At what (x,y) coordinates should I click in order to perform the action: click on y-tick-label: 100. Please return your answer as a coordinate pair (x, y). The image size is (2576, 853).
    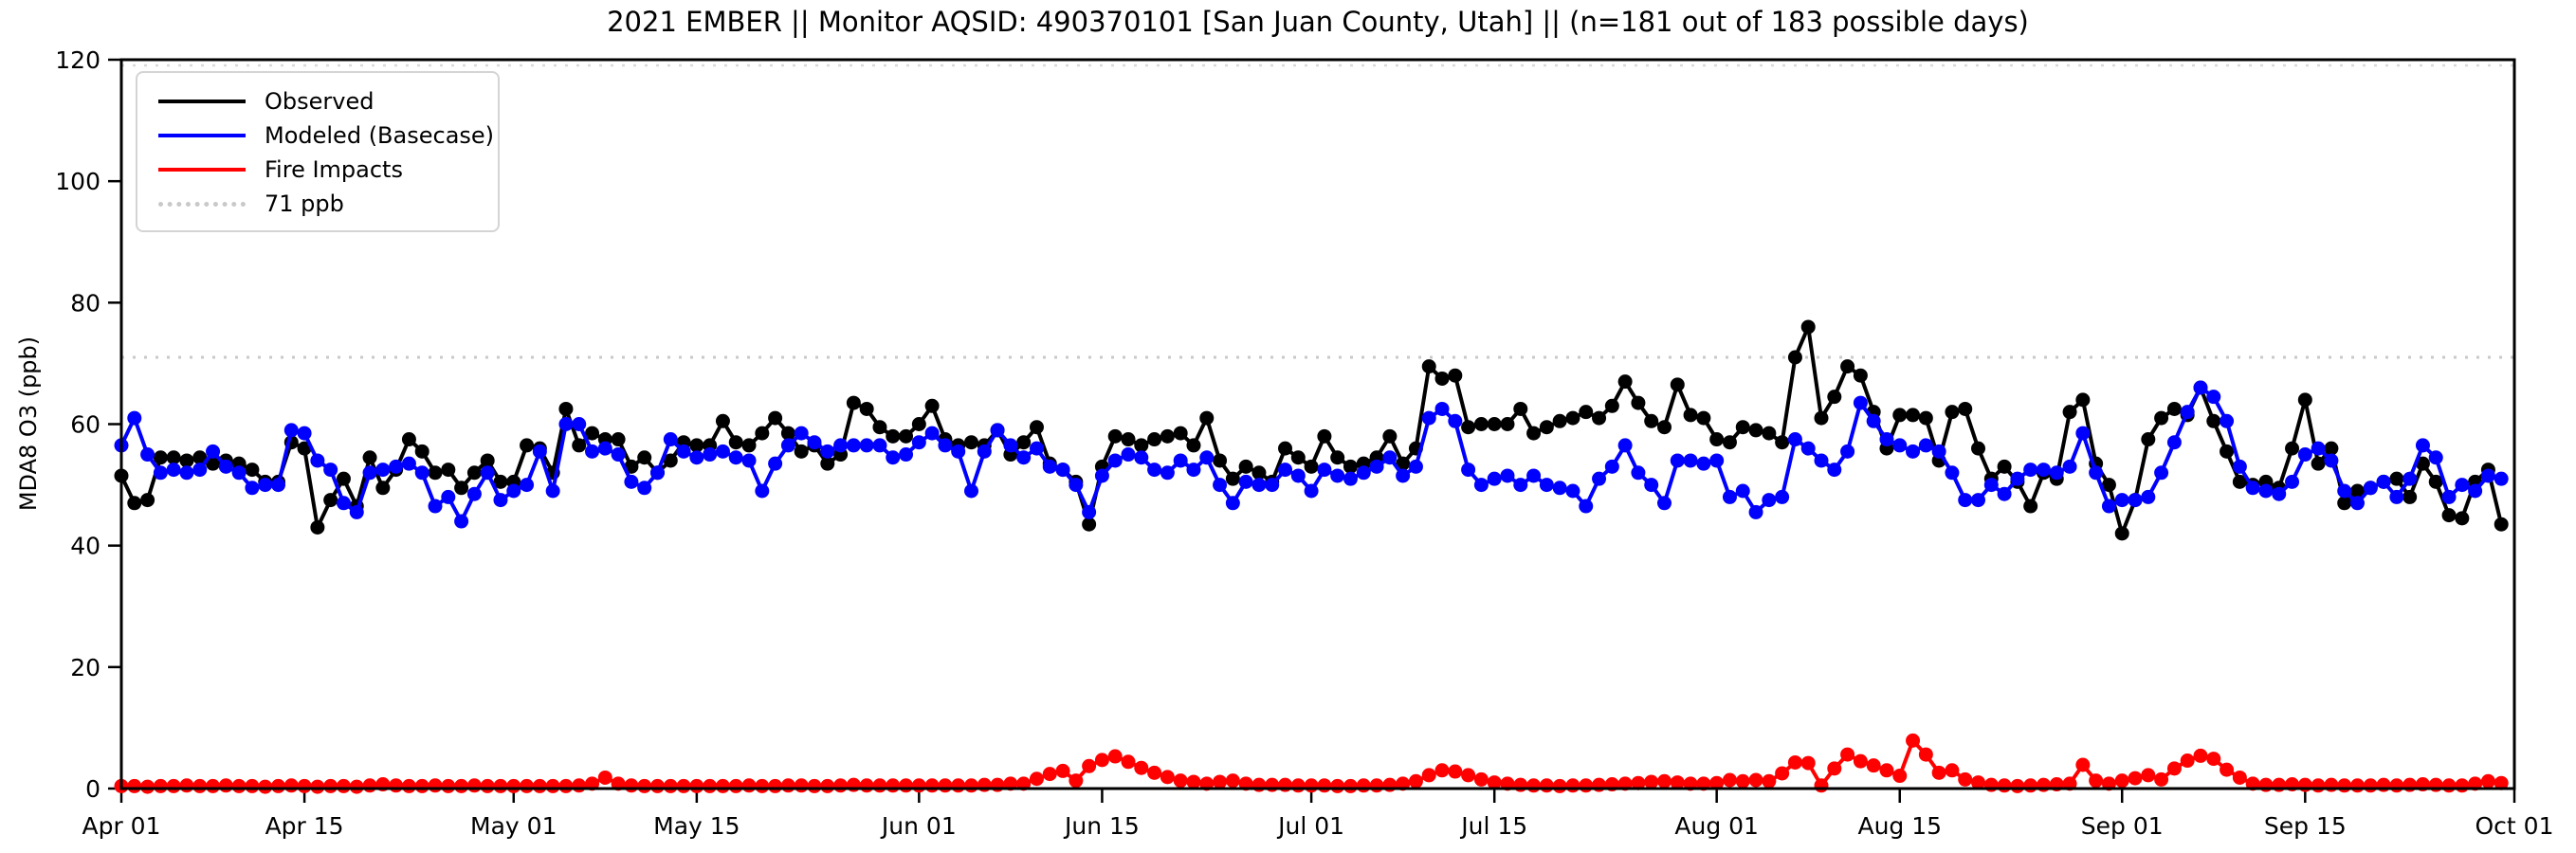
    Looking at the image, I should click on (77, 181).